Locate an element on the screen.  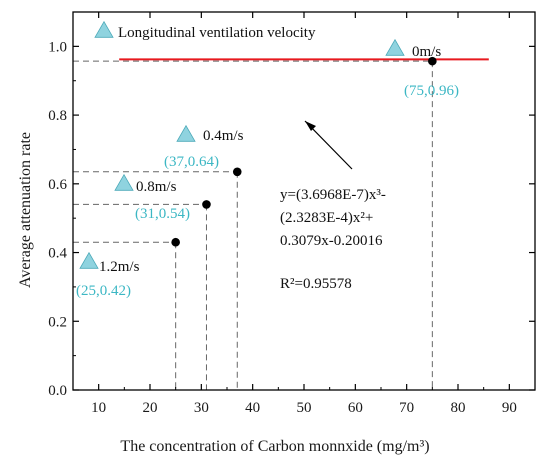
equation-line-2: (2.3283E-4)x²+ is located at coordinates (326, 218).